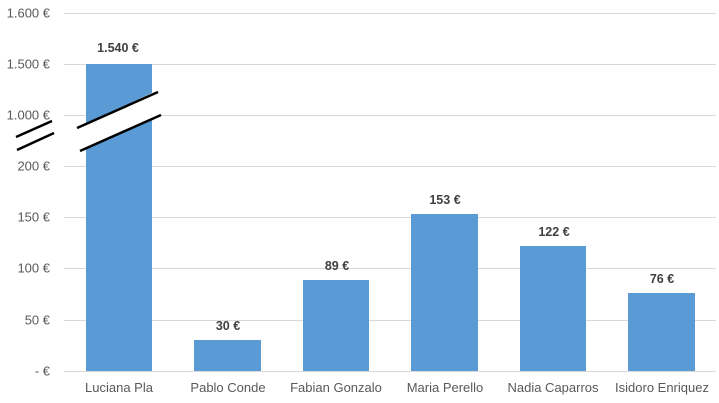 This screenshot has height=403, width=719. I want to click on x-category-label: Luciana Pla, so click(119, 387).